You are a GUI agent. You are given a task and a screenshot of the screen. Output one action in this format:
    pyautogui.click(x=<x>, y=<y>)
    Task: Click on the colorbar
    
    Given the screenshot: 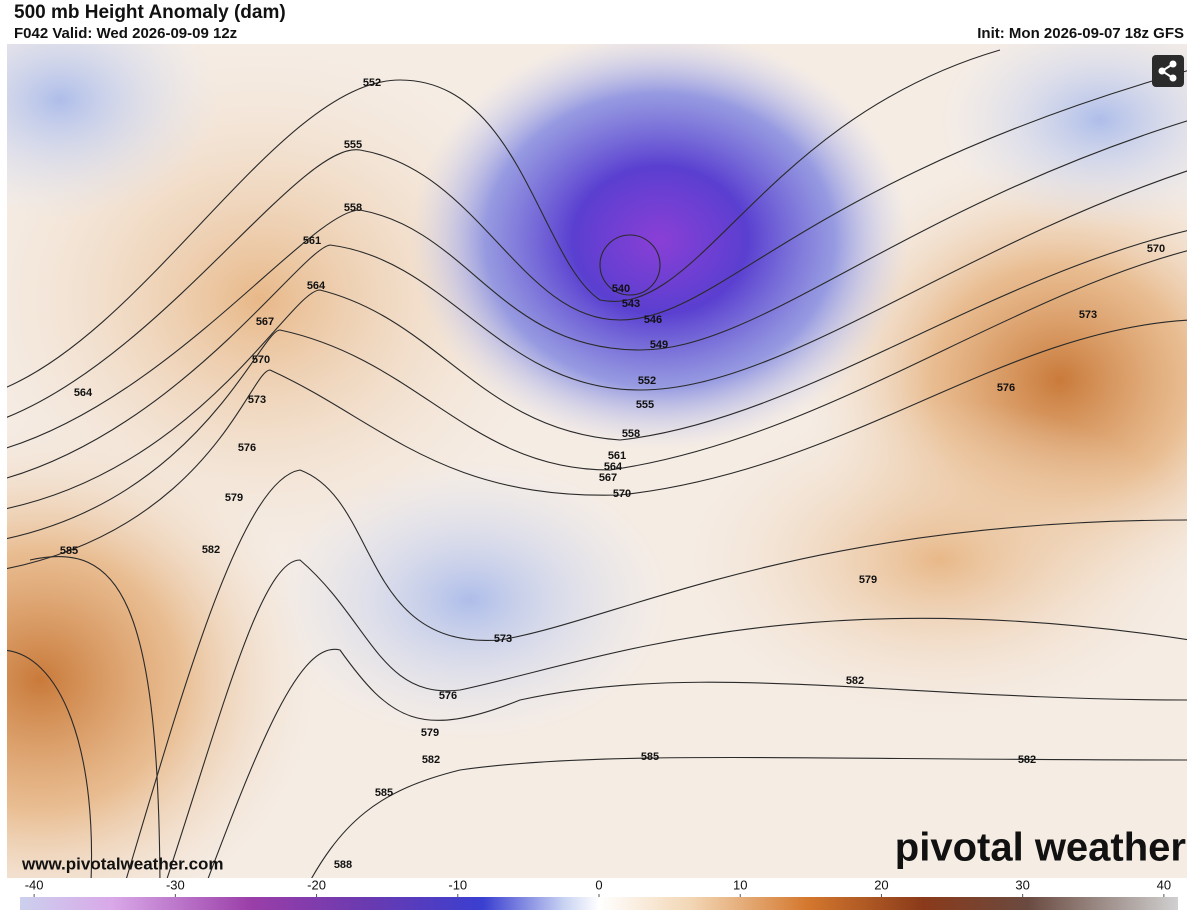 What is the action you would take?
    pyautogui.click(x=599, y=903)
    